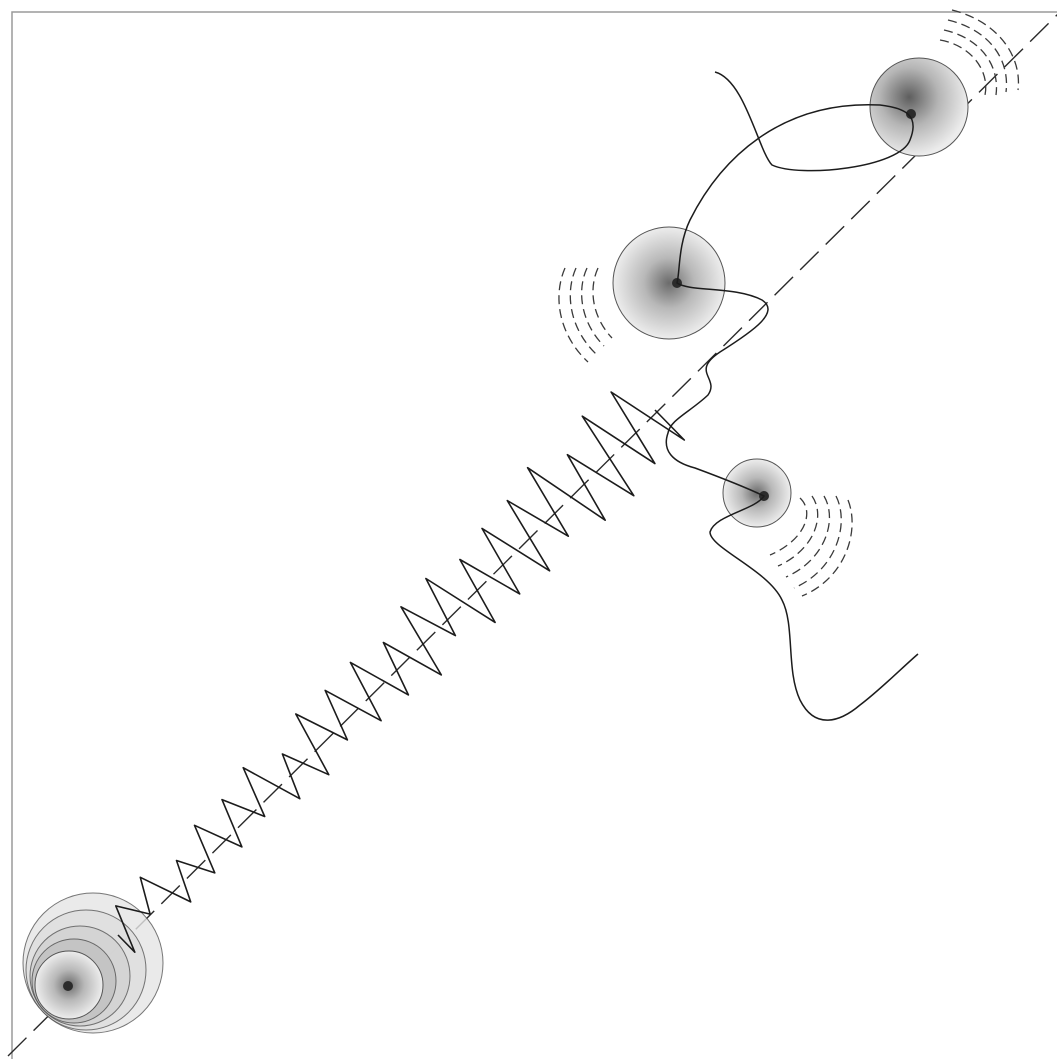 The height and width of the screenshot is (1059, 1057). I want to click on upper-radiating-arcs, so click(979, 52).